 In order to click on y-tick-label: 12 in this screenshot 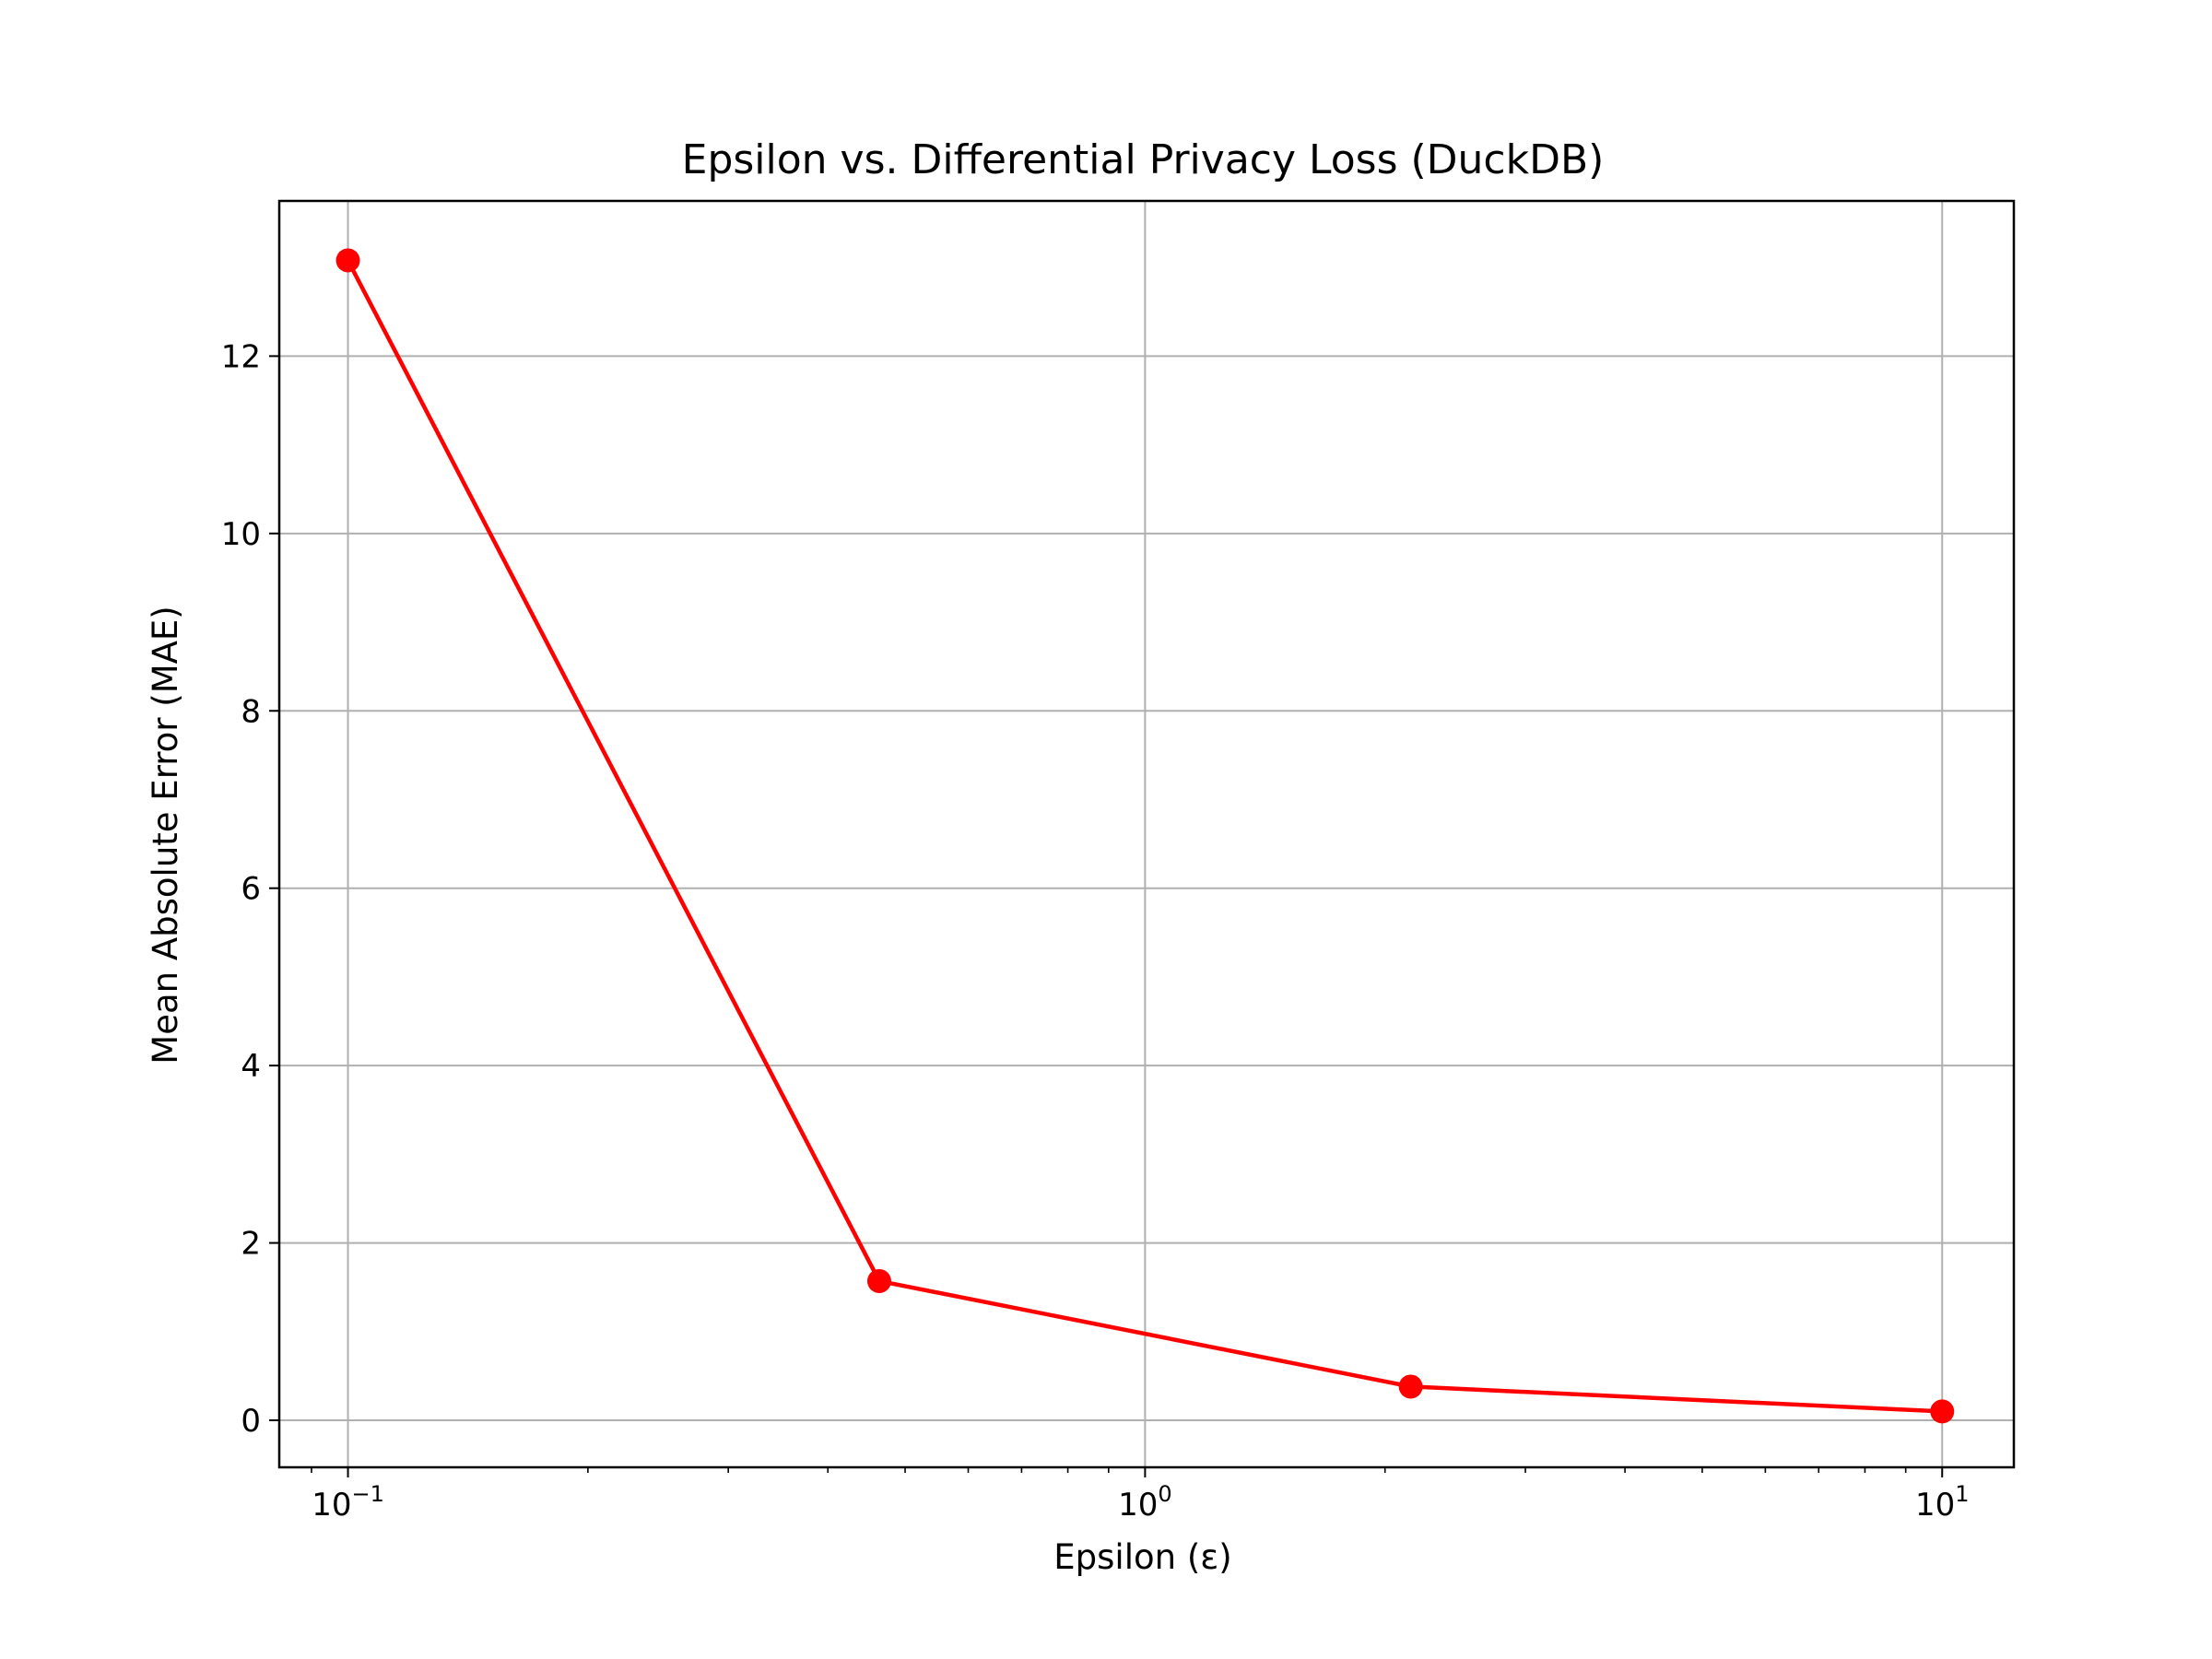, I will do `click(241, 356)`.